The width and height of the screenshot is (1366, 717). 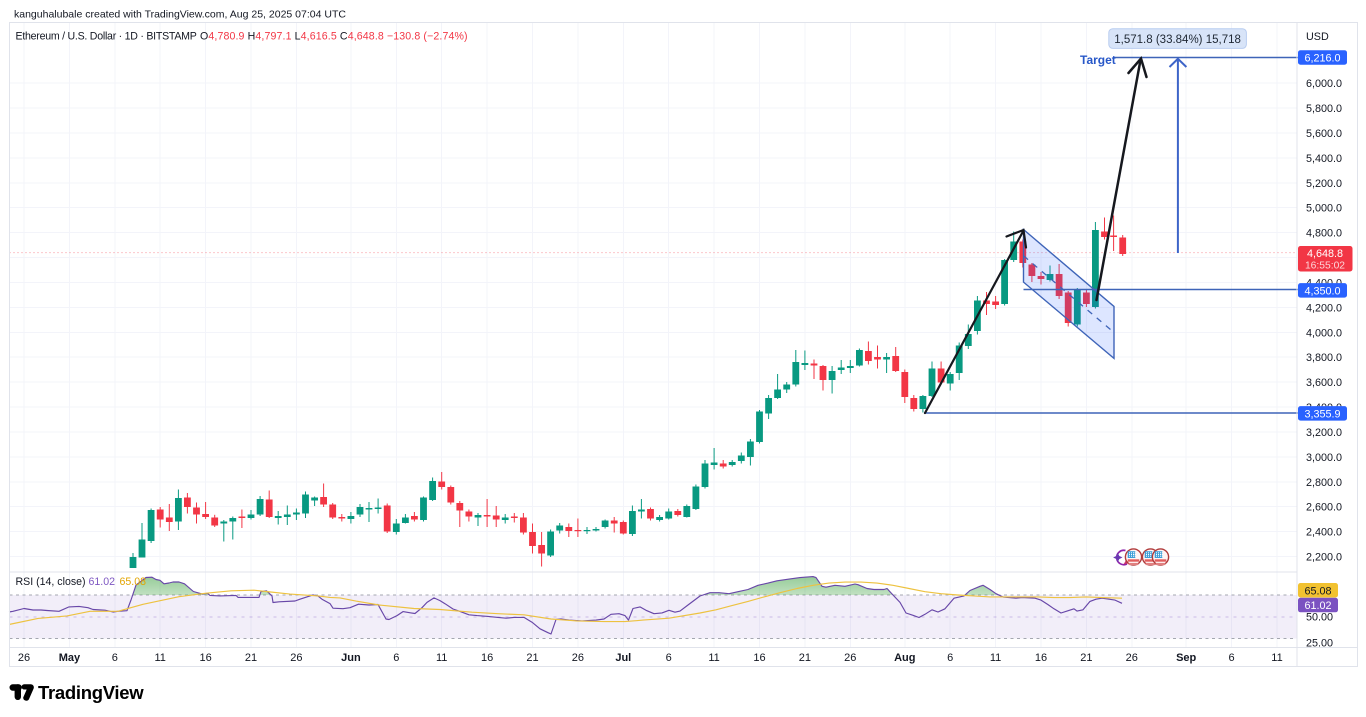 What do you see at coordinates (1324, 308) in the screenshot?
I see `svg-text: 4,200.0` at bounding box center [1324, 308].